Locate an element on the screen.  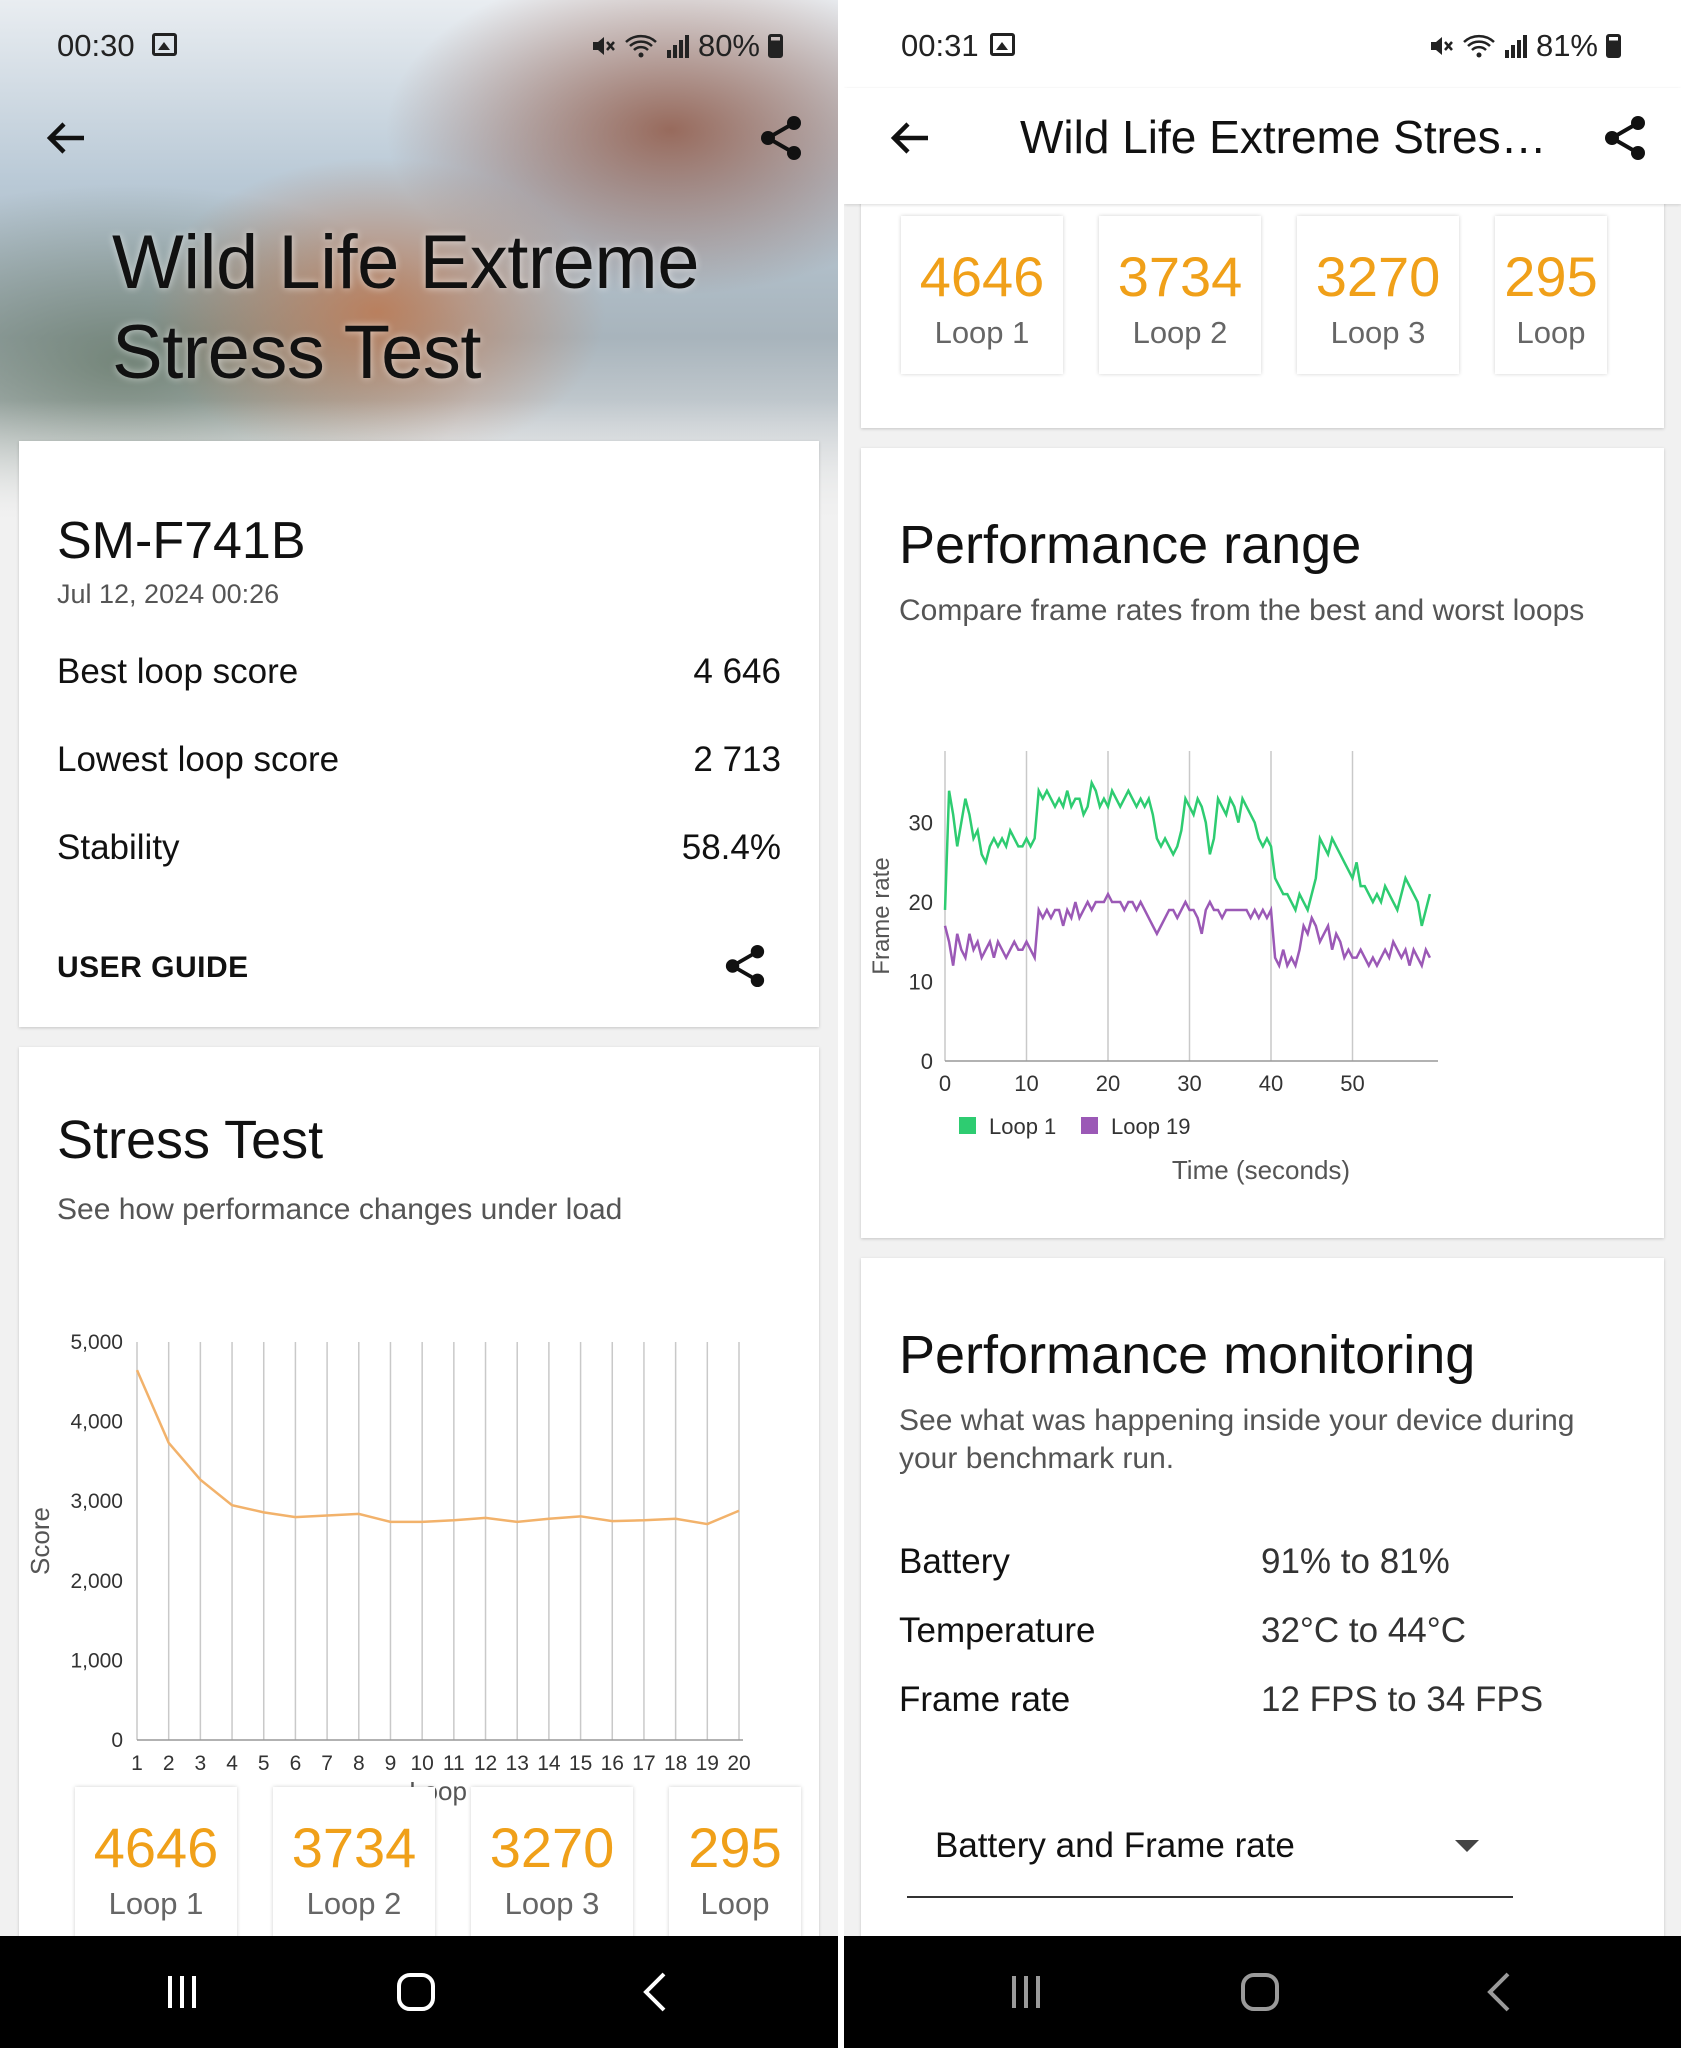
dropdown-selected-value: Battery and Frame rate is located at coordinates (1115, 1845).